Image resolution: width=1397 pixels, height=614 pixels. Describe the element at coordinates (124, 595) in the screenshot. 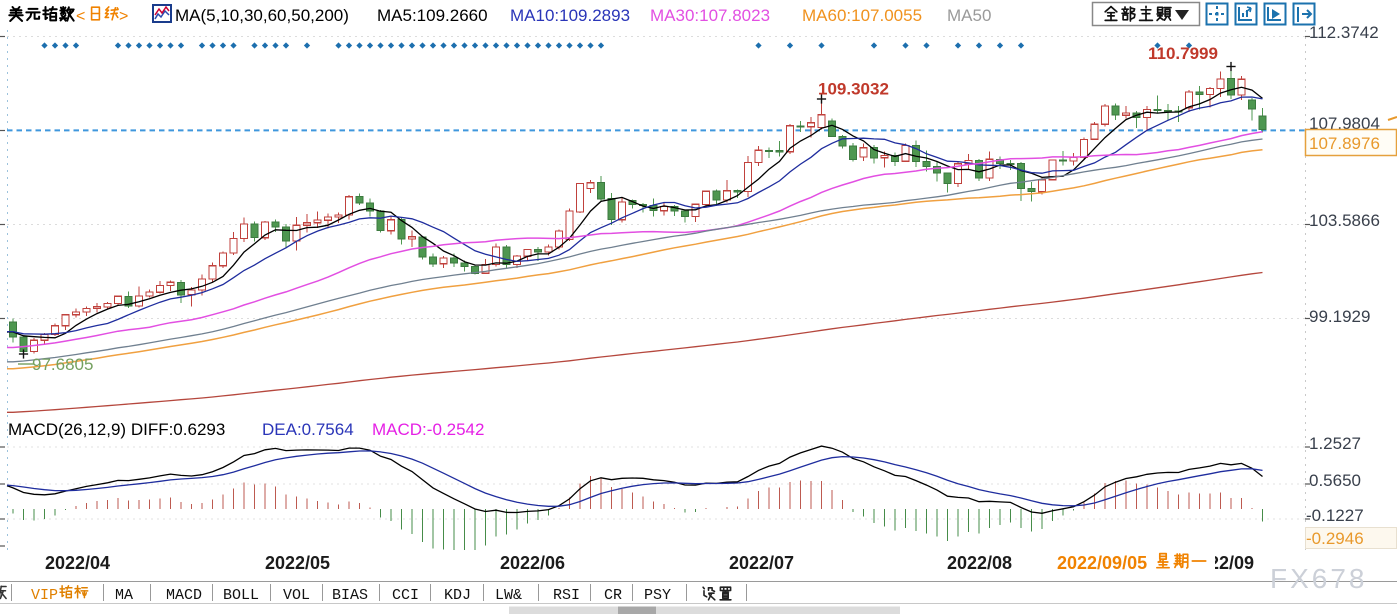

I see `svg-text: MA` at that location.